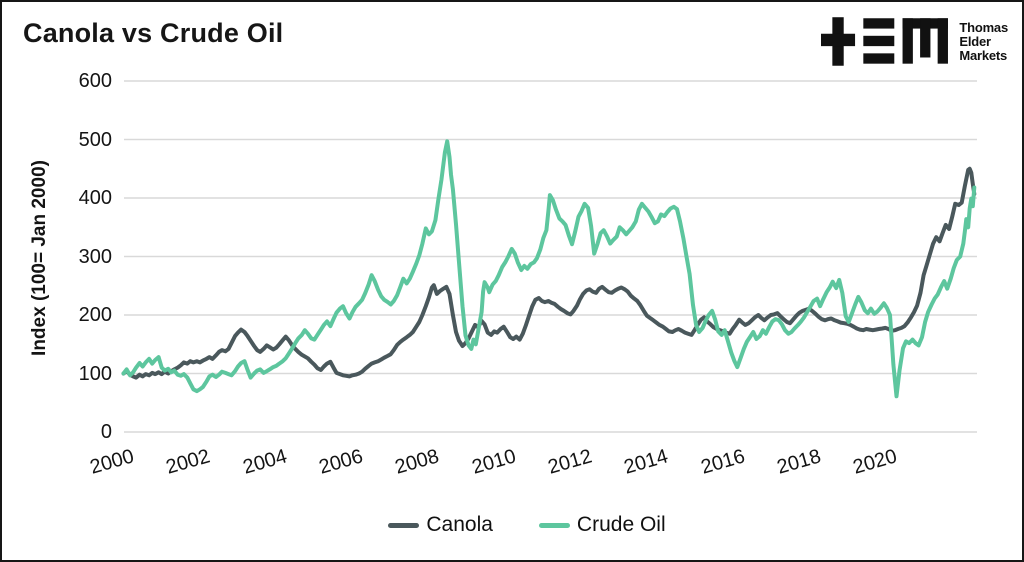 The height and width of the screenshot is (562, 1024). What do you see at coordinates (95, 373) in the screenshot?
I see `y-tick-label: 100` at bounding box center [95, 373].